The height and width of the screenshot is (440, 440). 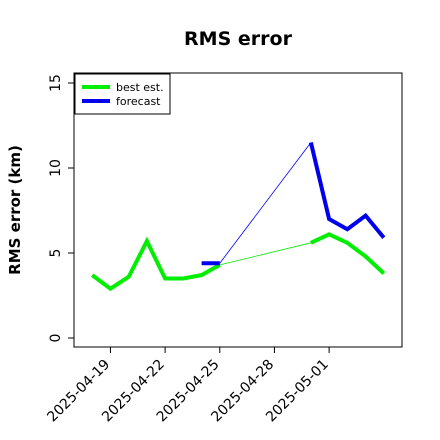 What do you see at coordinates (56, 338) in the screenshot?
I see `y-tick-label: 0` at bounding box center [56, 338].